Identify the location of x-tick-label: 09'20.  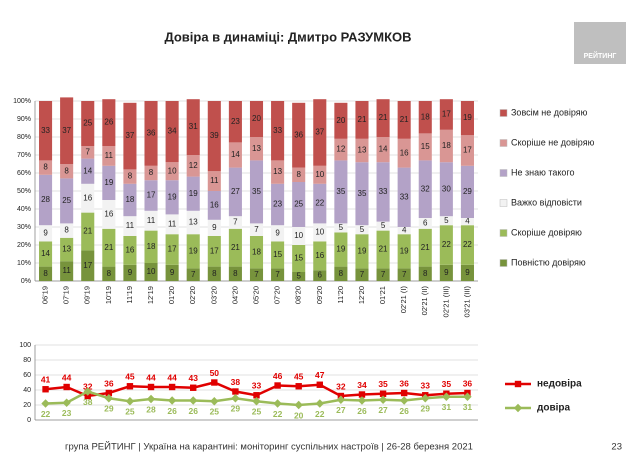
(319, 295).